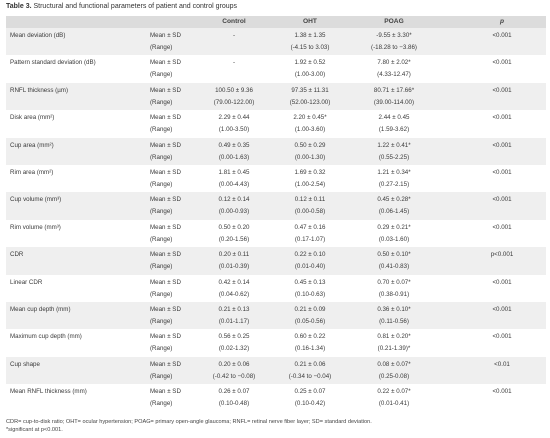  What do you see at coordinates (310, 21) in the screenshot?
I see `header-oht: OHT` at bounding box center [310, 21].